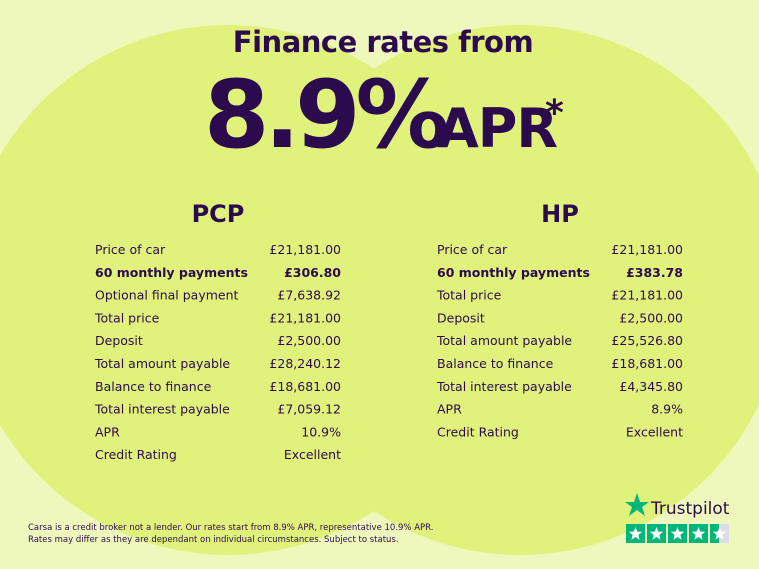 The width and height of the screenshot is (759, 569). Describe the element at coordinates (383, 42) in the screenshot. I see `title: Finance rates from` at that location.